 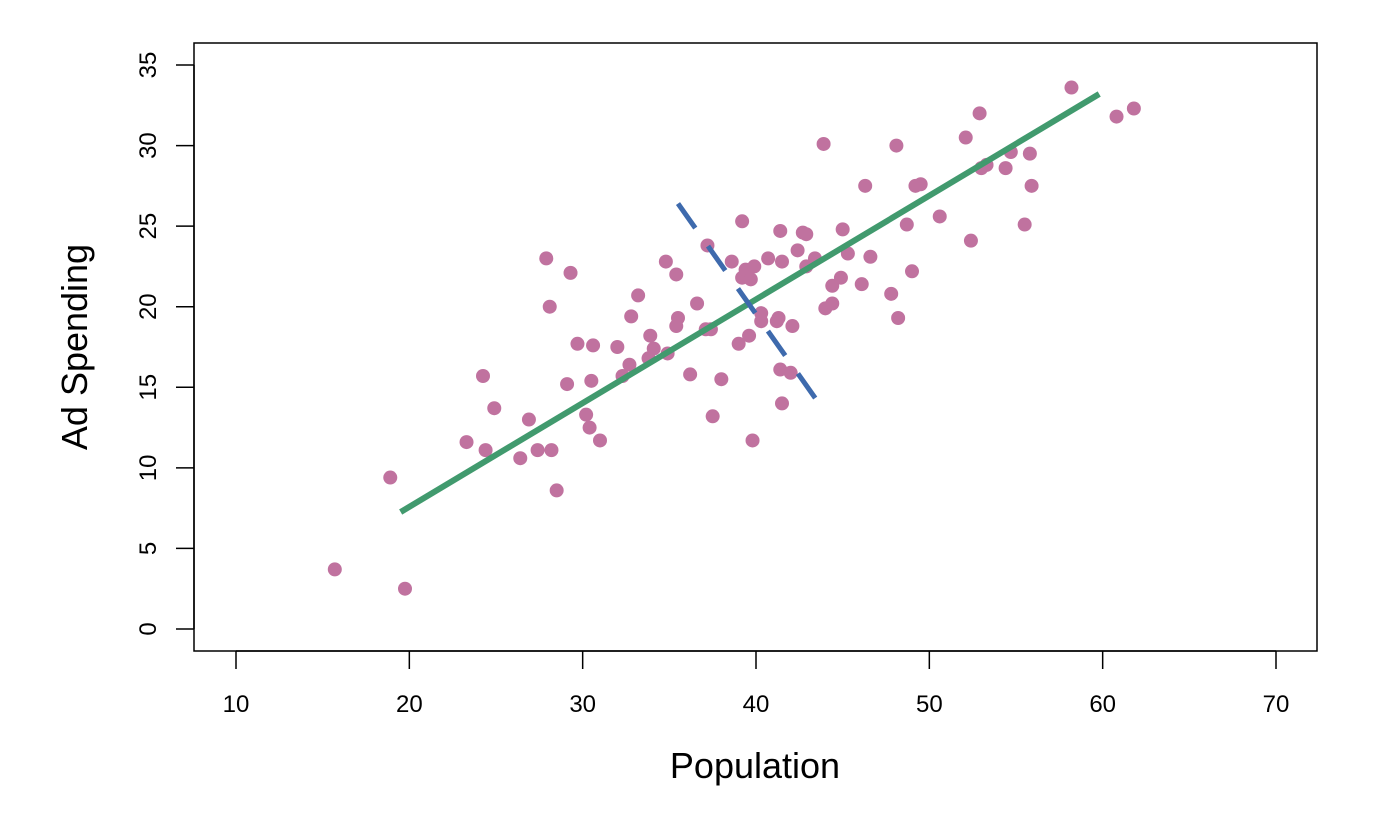 What do you see at coordinates (582, 704) in the screenshot?
I see `x-tick-label: 30` at bounding box center [582, 704].